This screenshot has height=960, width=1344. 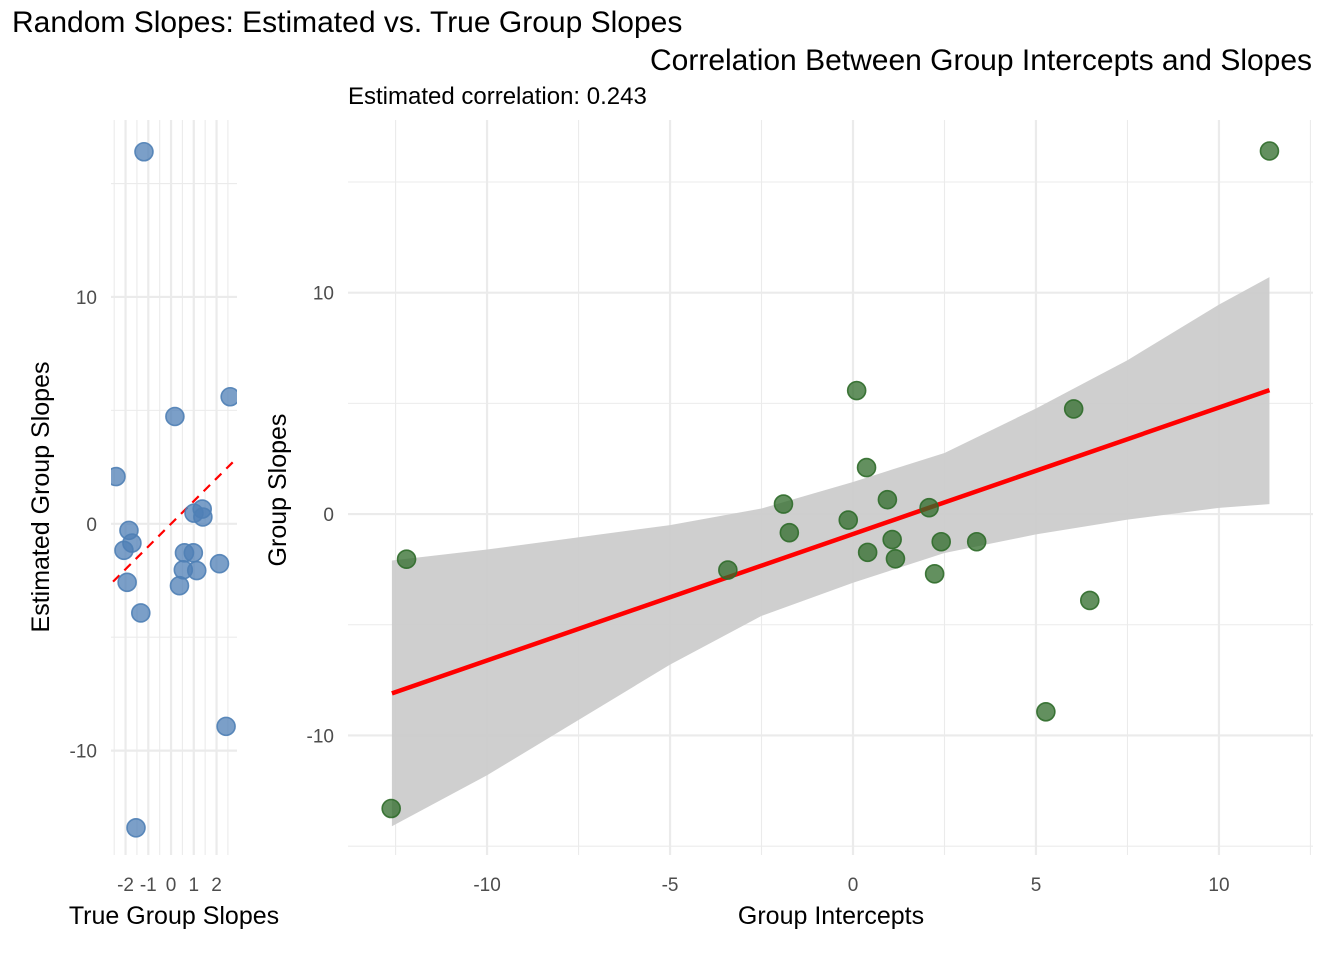 I want to click on left-y-tick-label: 0, so click(x=91, y=525).